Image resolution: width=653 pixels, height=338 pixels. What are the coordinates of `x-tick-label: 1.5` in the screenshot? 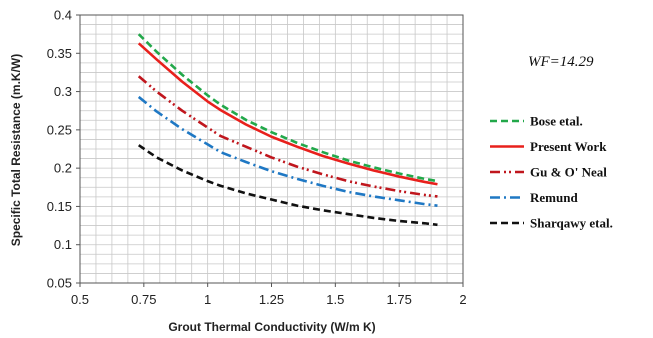 It's located at (335, 299).